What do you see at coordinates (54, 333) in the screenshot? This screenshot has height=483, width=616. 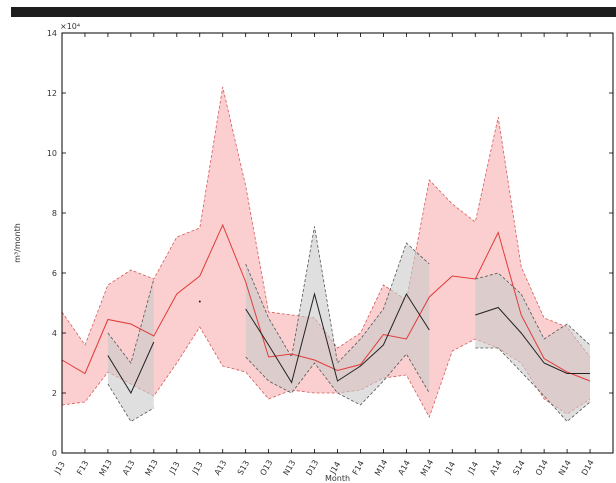 I see `y-tick-label: 4` at bounding box center [54, 333].